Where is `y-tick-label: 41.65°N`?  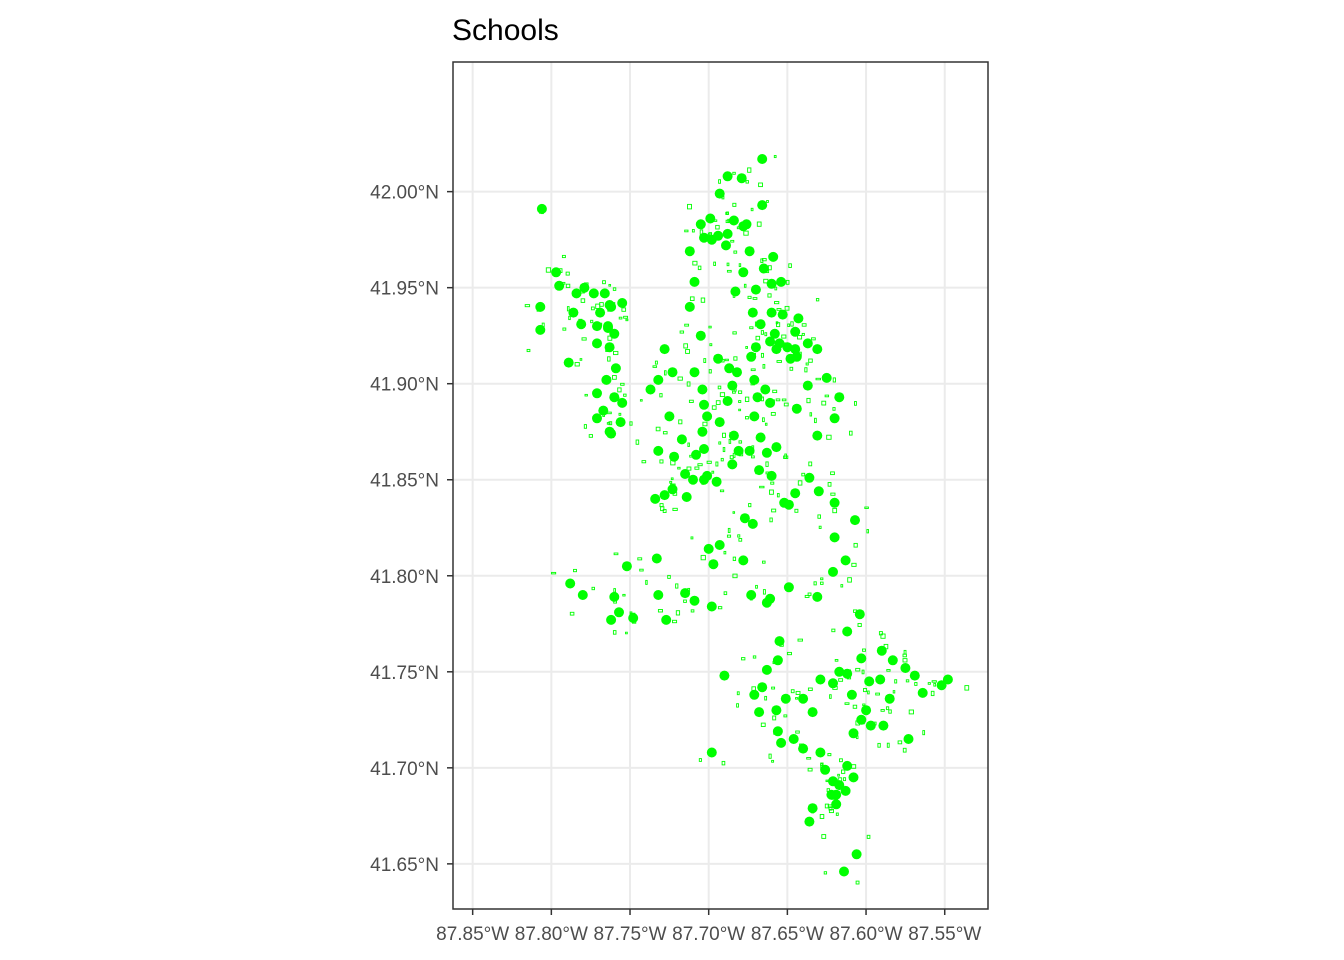
y-tick-label: 41.65°N is located at coordinates (404, 865).